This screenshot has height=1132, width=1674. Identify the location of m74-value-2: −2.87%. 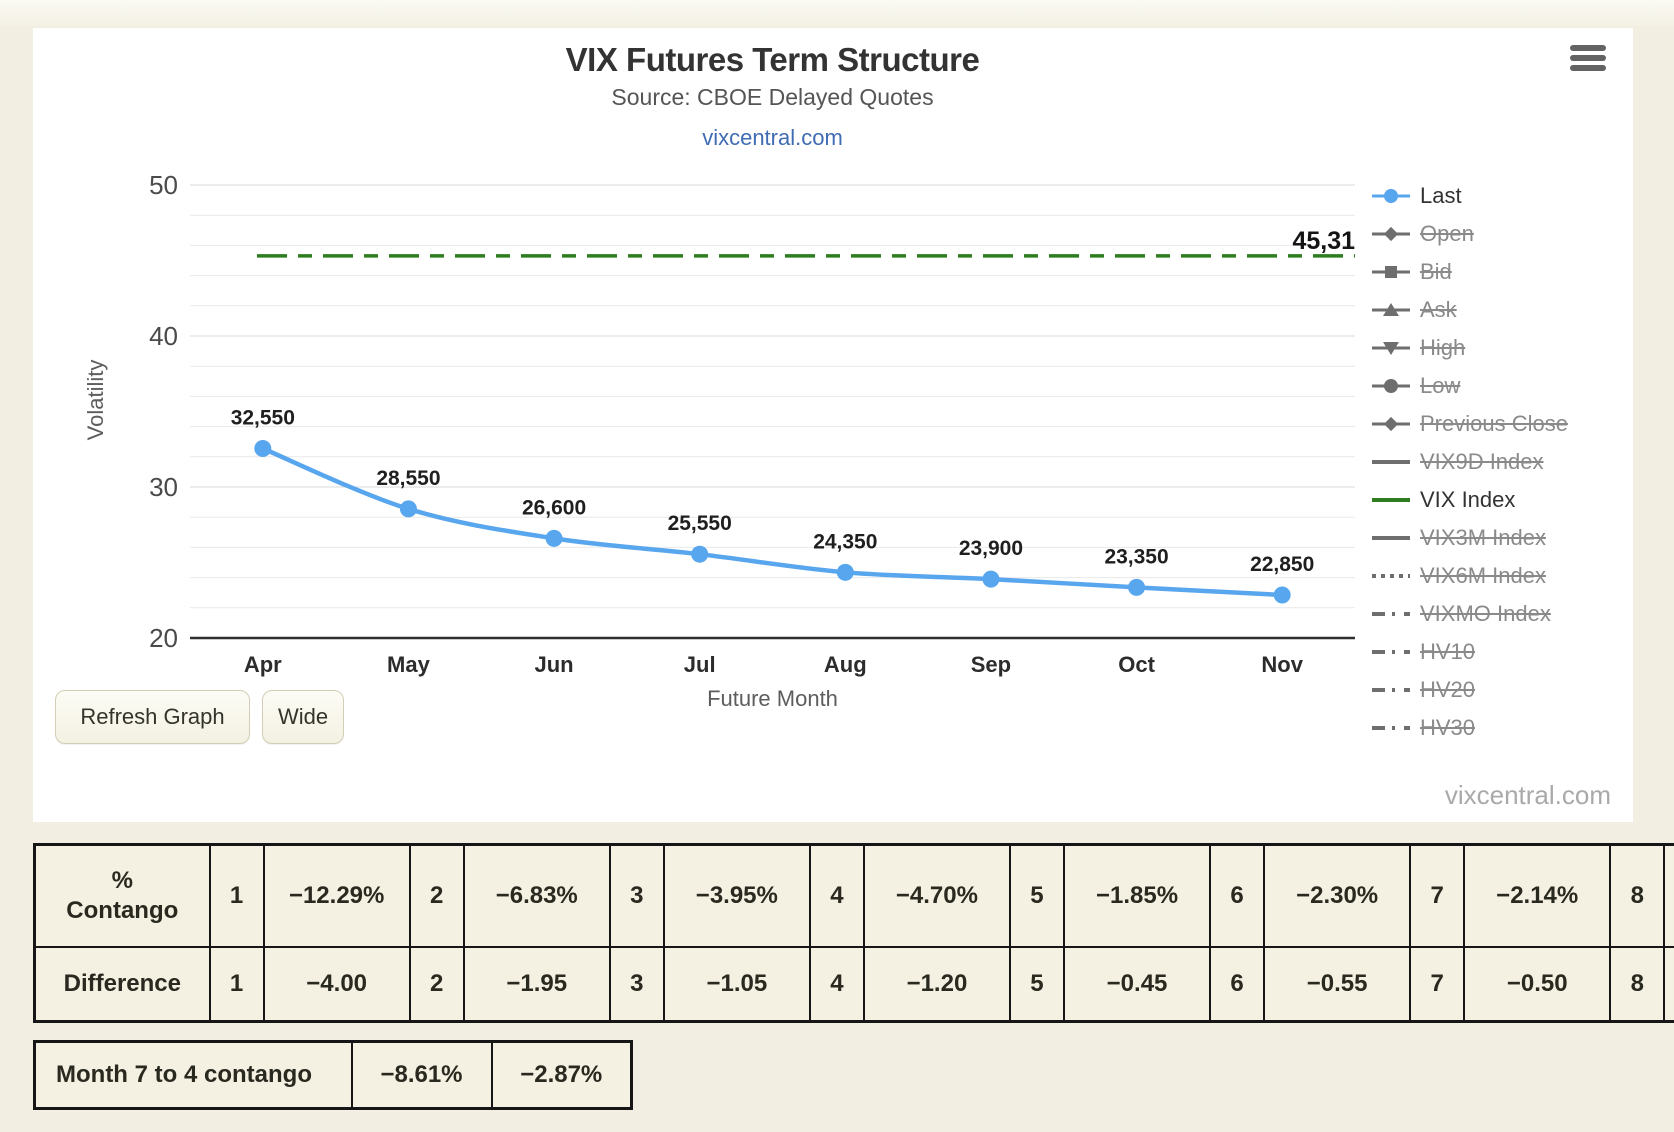
(561, 1075).